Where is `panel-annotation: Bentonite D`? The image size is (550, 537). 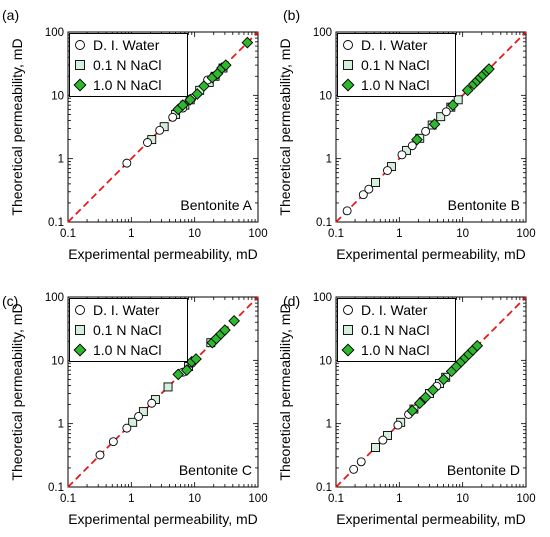 panel-annotation: Bentonite D is located at coordinates (483, 470).